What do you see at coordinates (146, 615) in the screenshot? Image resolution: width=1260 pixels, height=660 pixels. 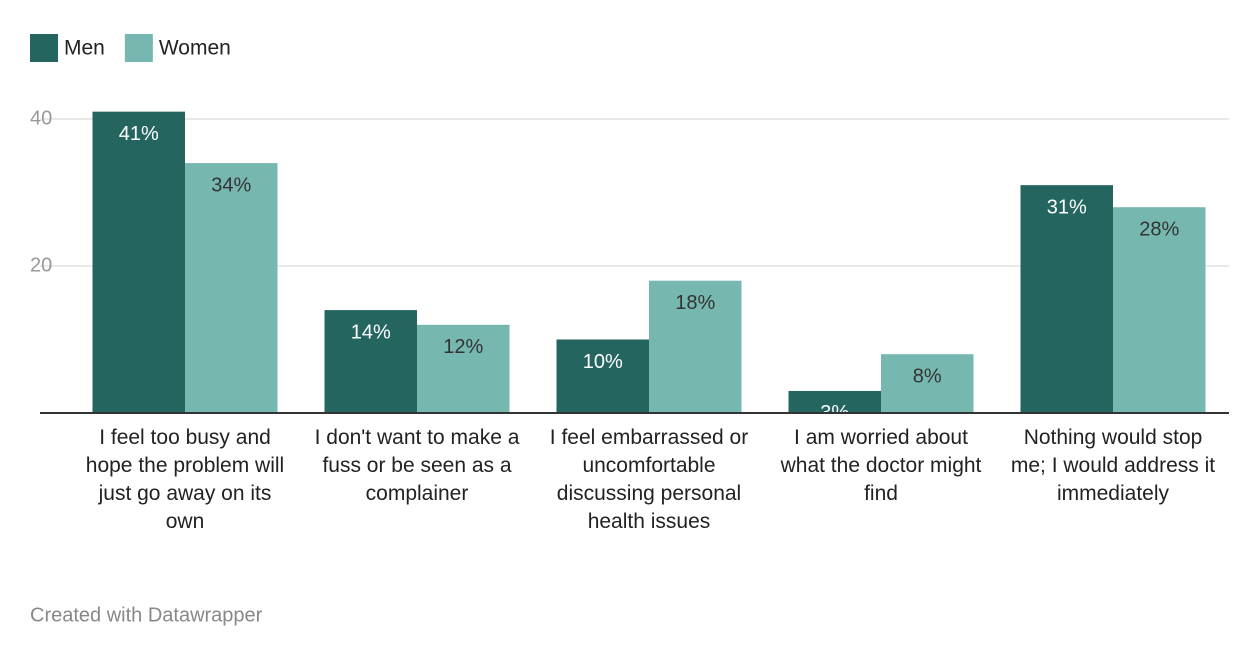 I see `footer: Created with Datawrapper` at bounding box center [146, 615].